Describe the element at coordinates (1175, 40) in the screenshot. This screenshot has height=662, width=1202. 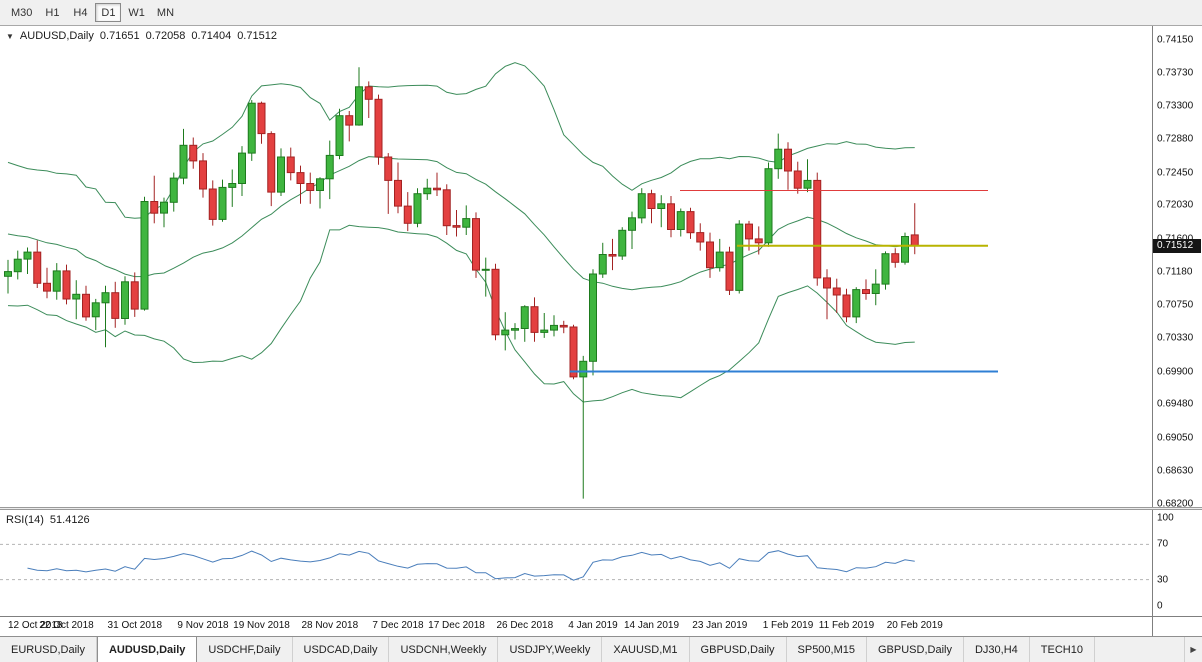
I see `price-tick-label: 0.74150` at that location.